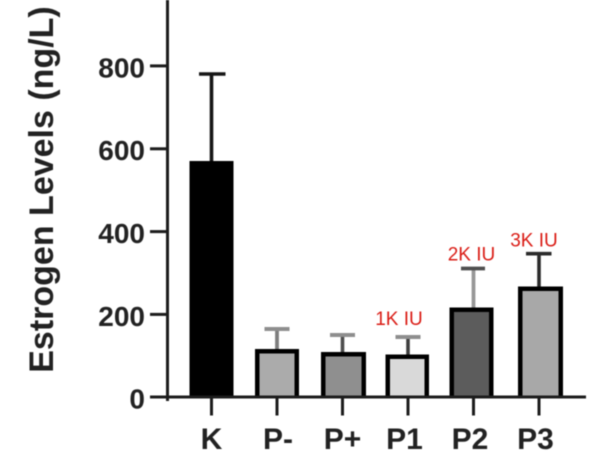  Describe the element at coordinates (404, 439) in the screenshot. I see `svg-text: P1` at that location.